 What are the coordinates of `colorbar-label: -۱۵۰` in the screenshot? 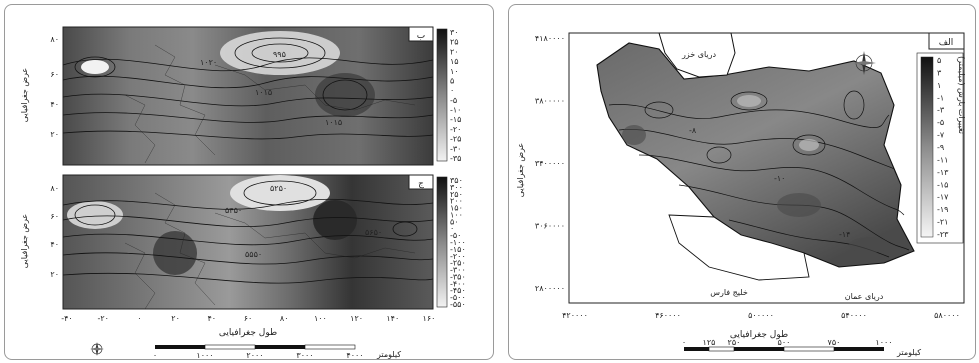 It's located at (458, 249).